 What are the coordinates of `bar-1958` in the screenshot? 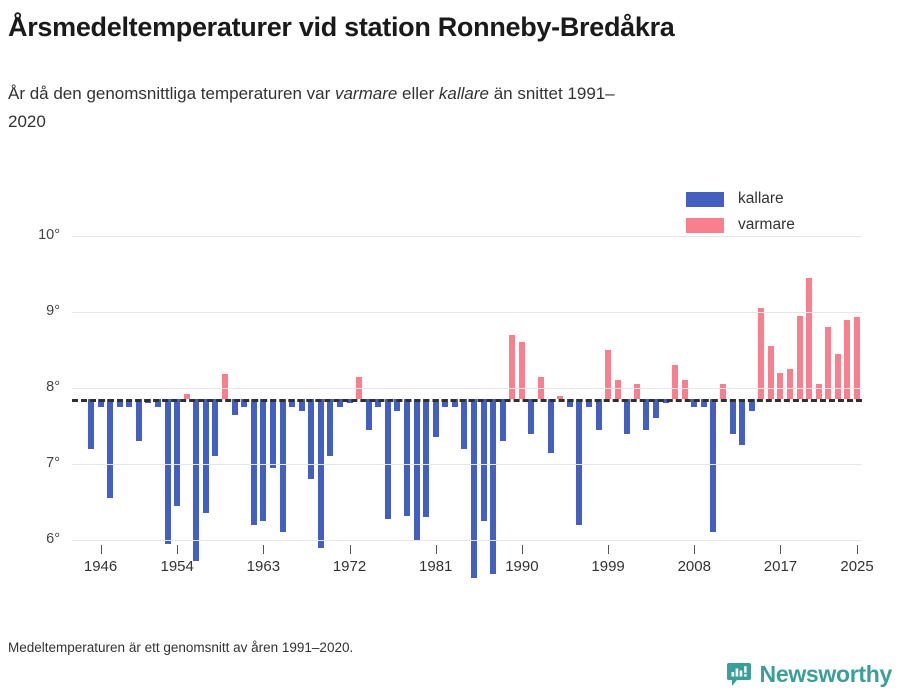 It's located at (215, 428).